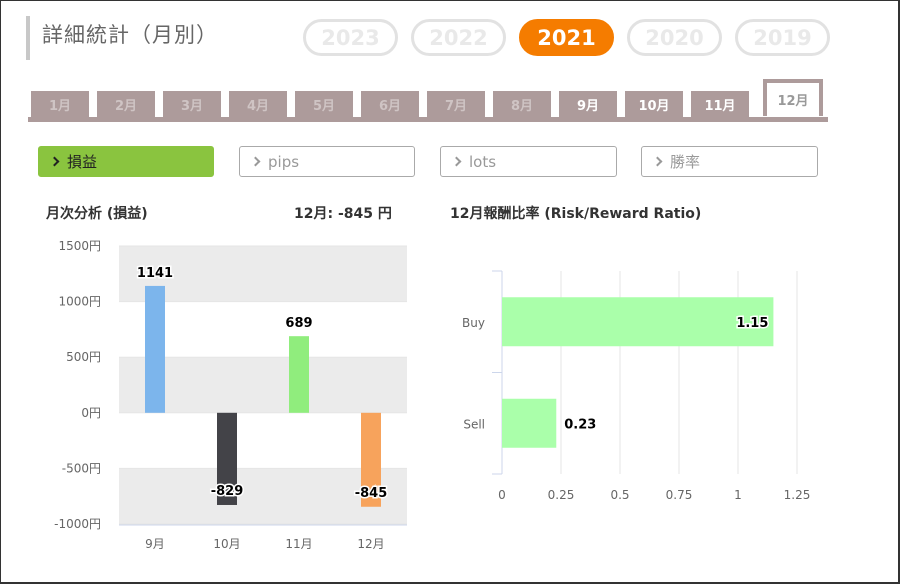  Describe the element at coordinates (126, 161) in the screenshot. I see `filter-profit-button: 損益` at that location.